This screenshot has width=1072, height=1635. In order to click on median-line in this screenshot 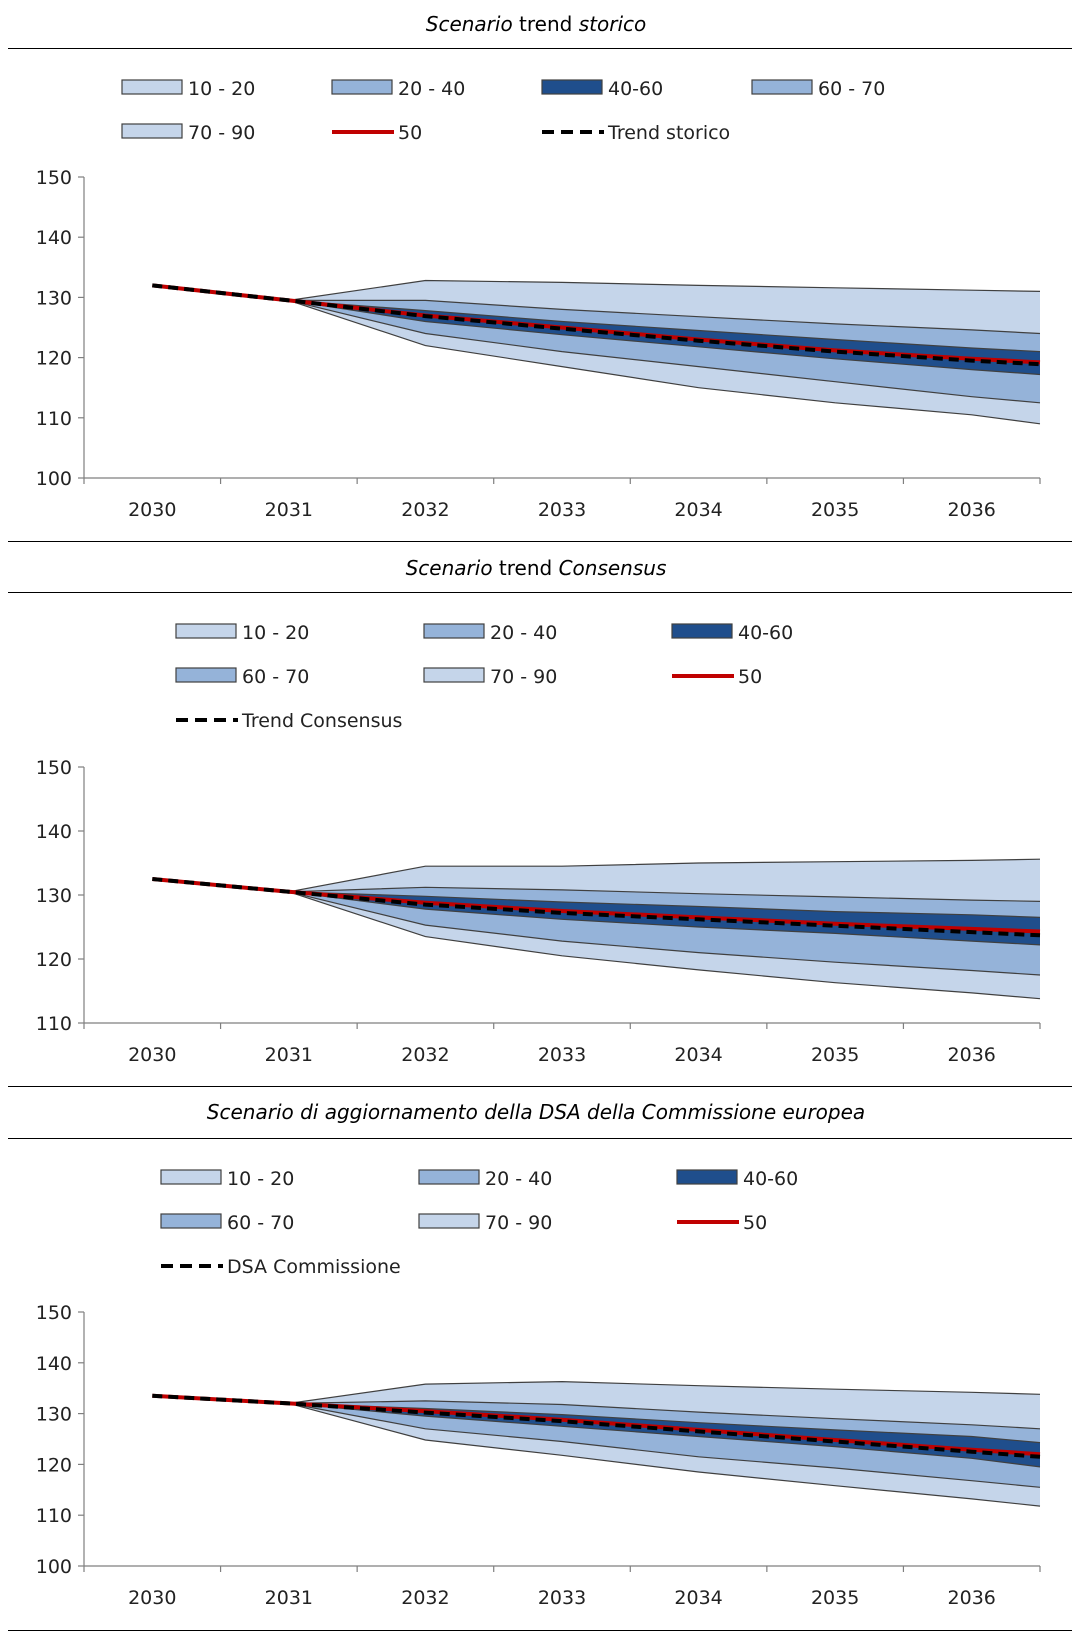, I will do `click(596, 1425)`.